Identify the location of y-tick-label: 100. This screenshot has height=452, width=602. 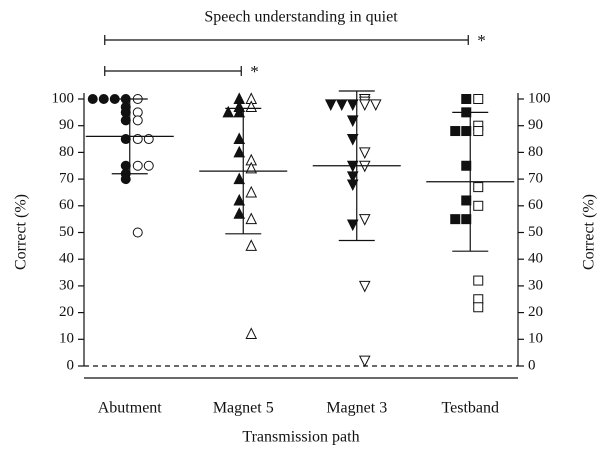
(63, 98).